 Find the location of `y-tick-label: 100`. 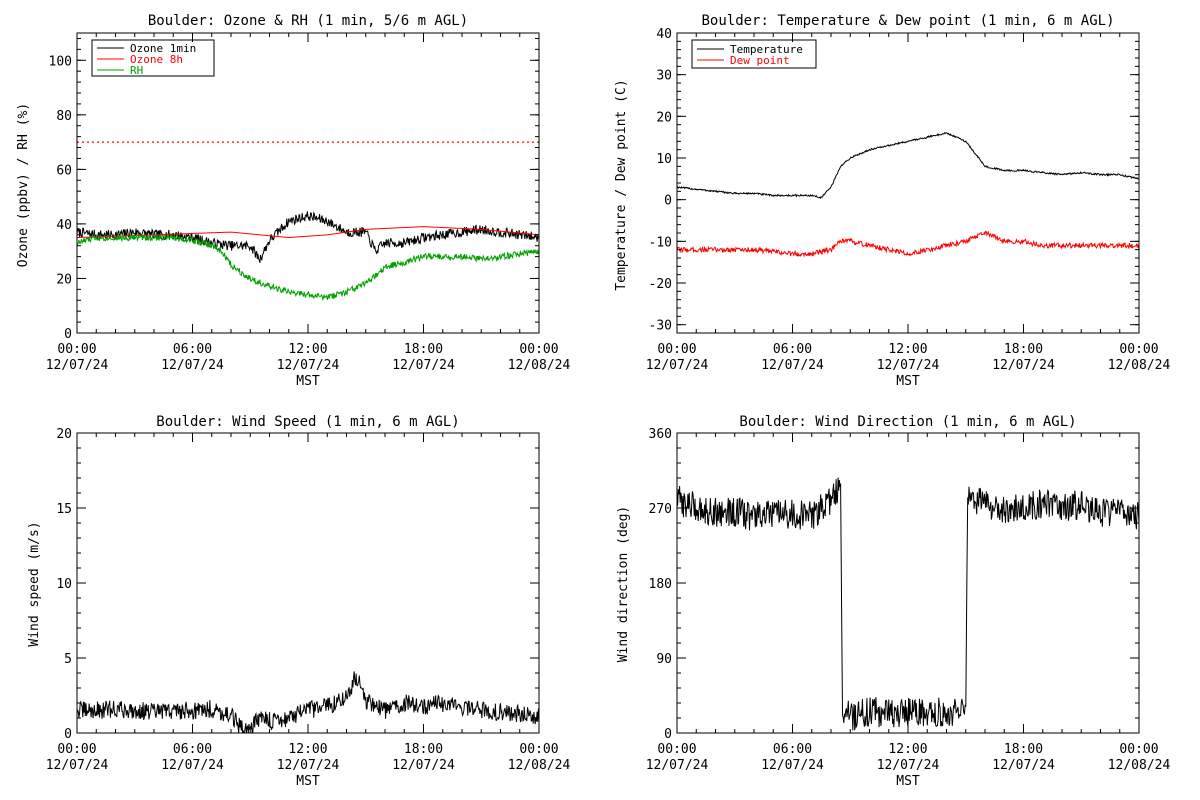

y-tick-label: 100 is located at coordinates (60, 61).